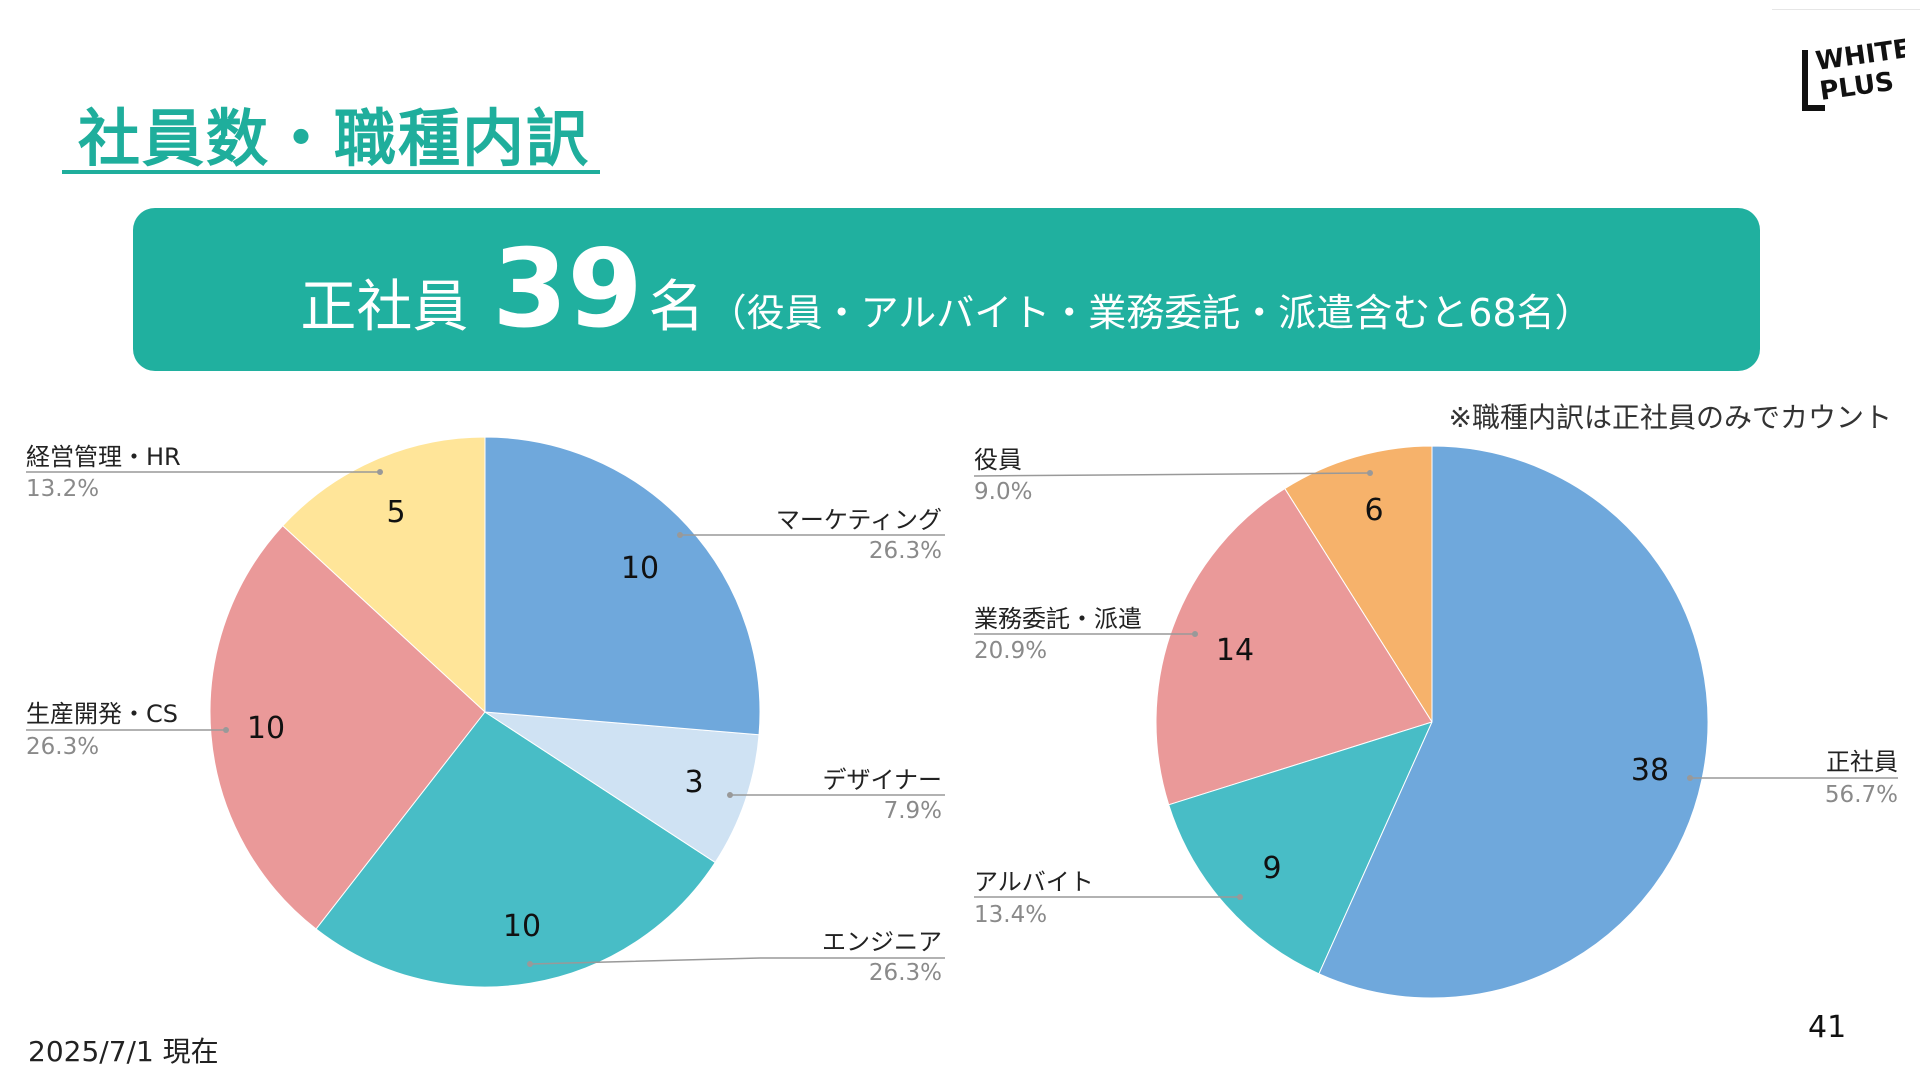  I want to click on value-label-engineer: 10, so click(522, 926).